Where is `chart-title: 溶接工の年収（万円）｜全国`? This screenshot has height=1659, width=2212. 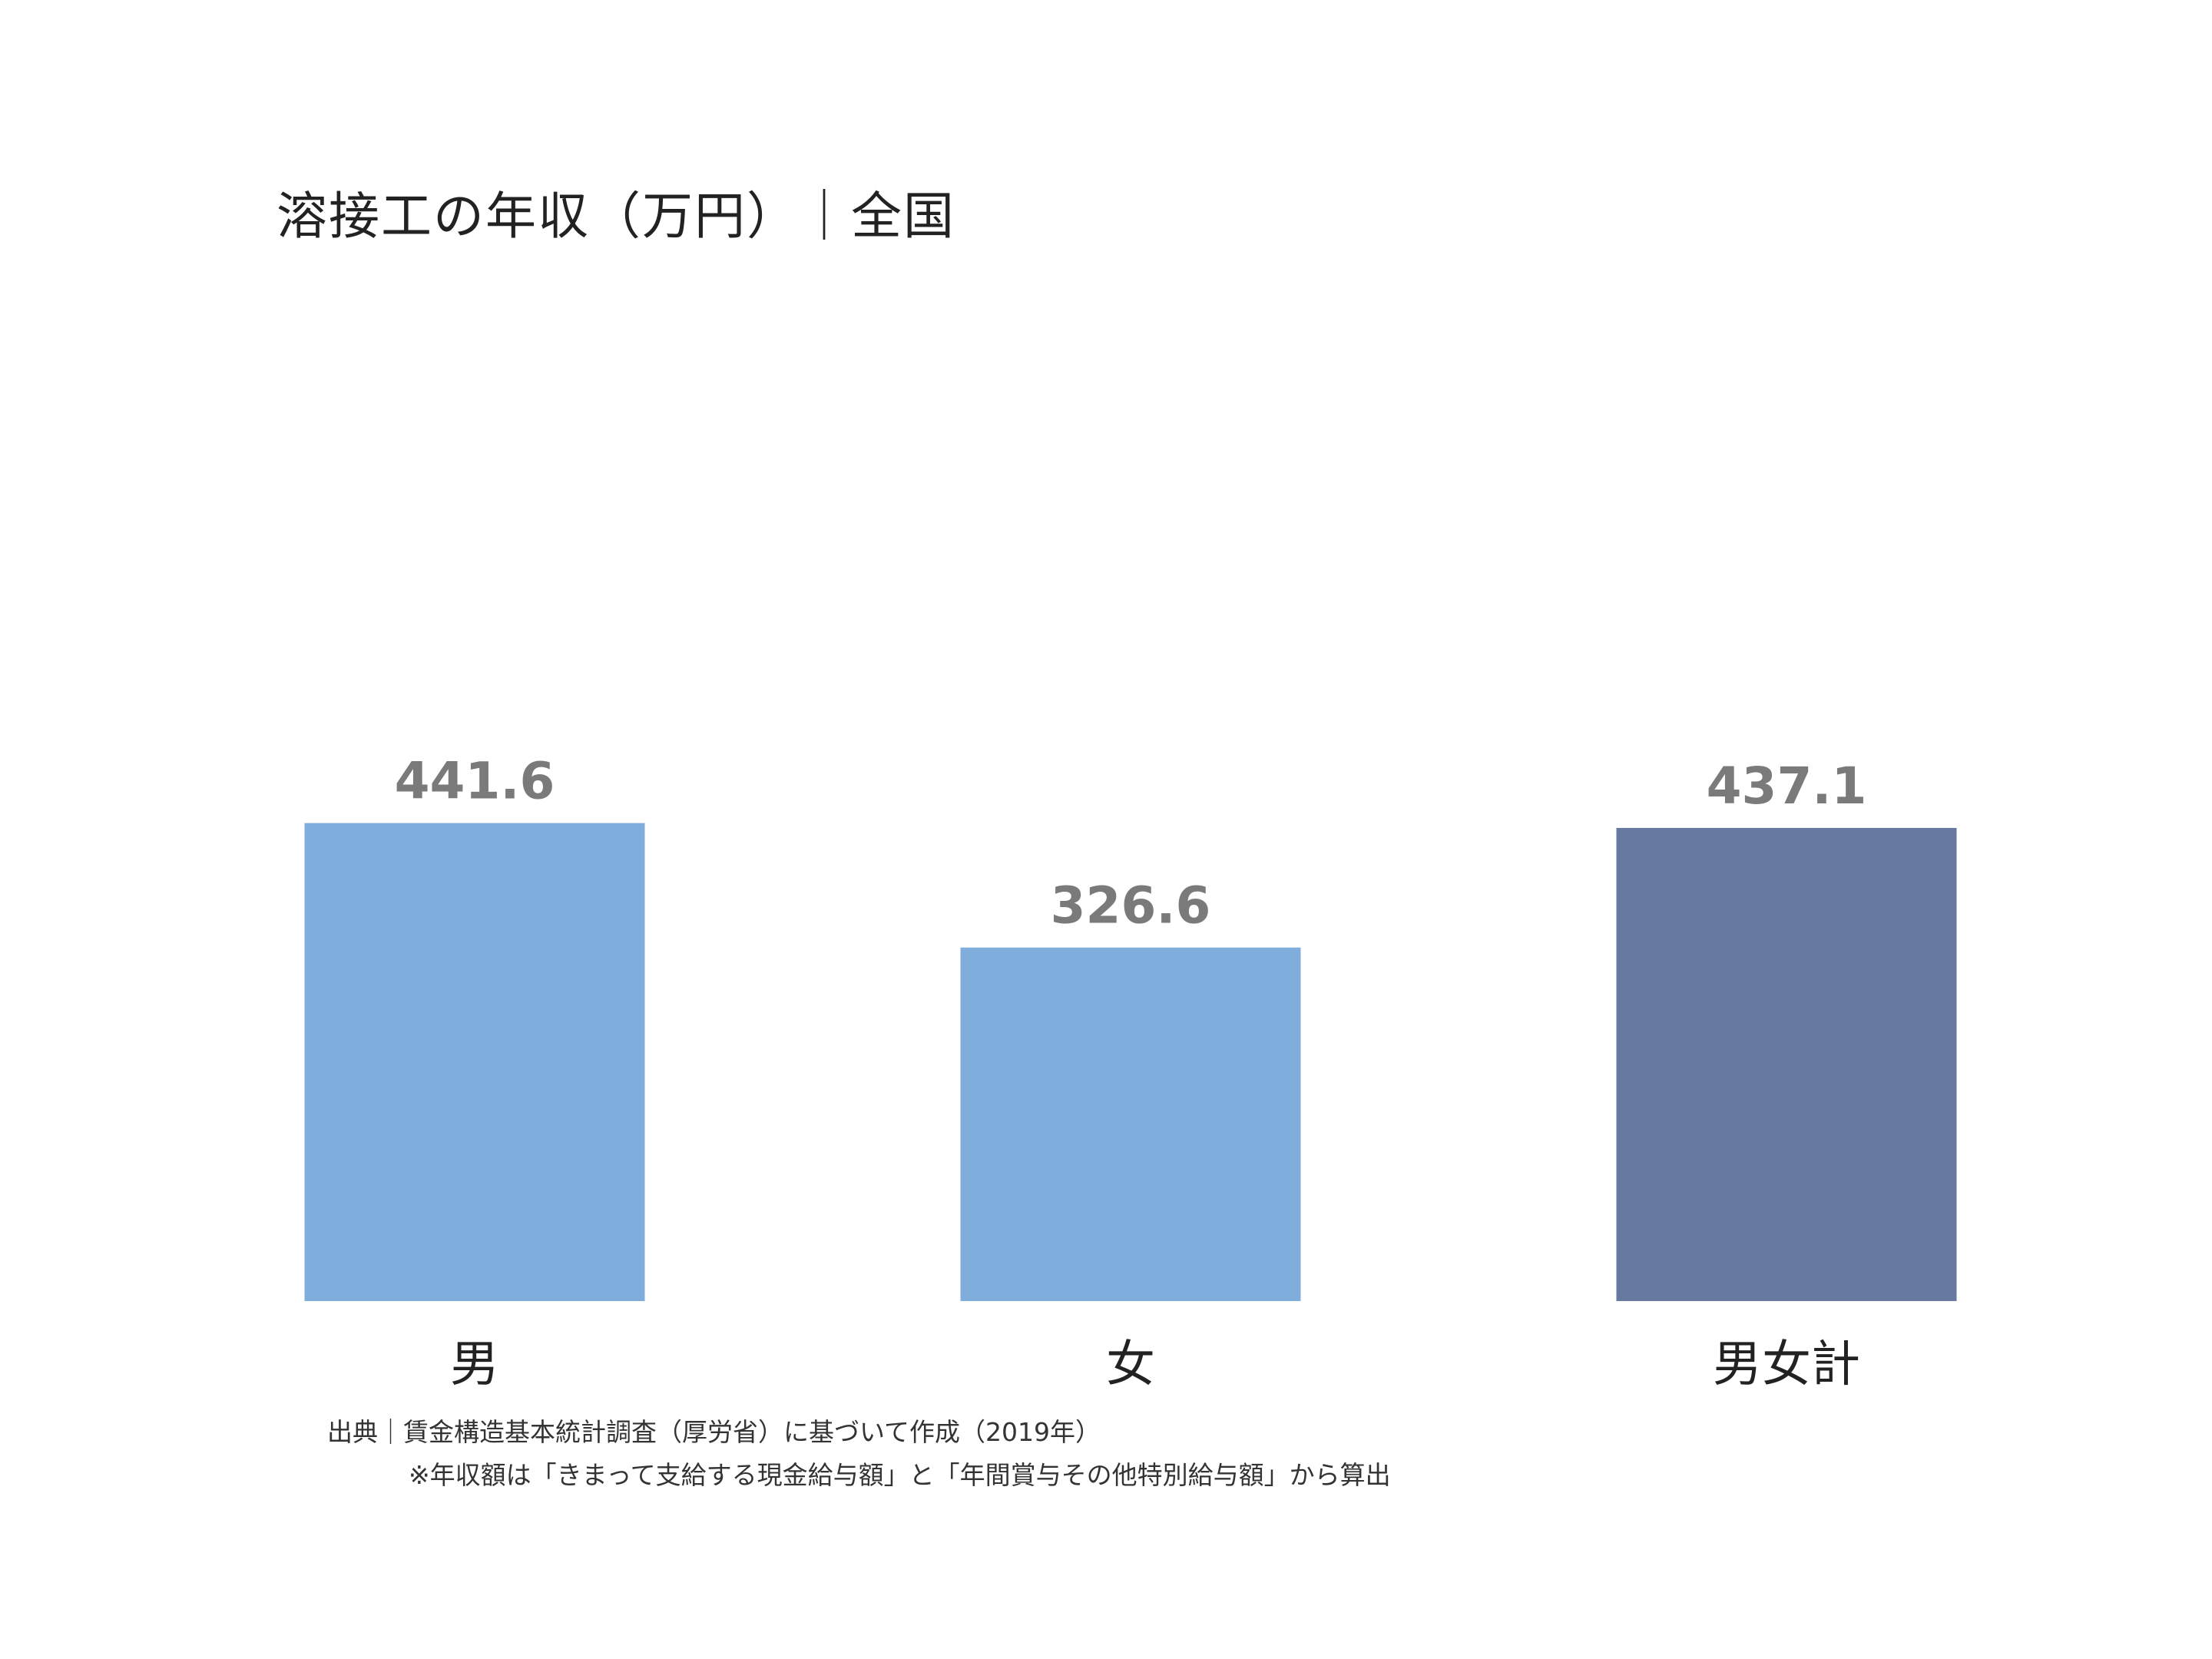 chart-title: 溶接工の年収（万円）｜全国 is located at coordinates (615, 216).